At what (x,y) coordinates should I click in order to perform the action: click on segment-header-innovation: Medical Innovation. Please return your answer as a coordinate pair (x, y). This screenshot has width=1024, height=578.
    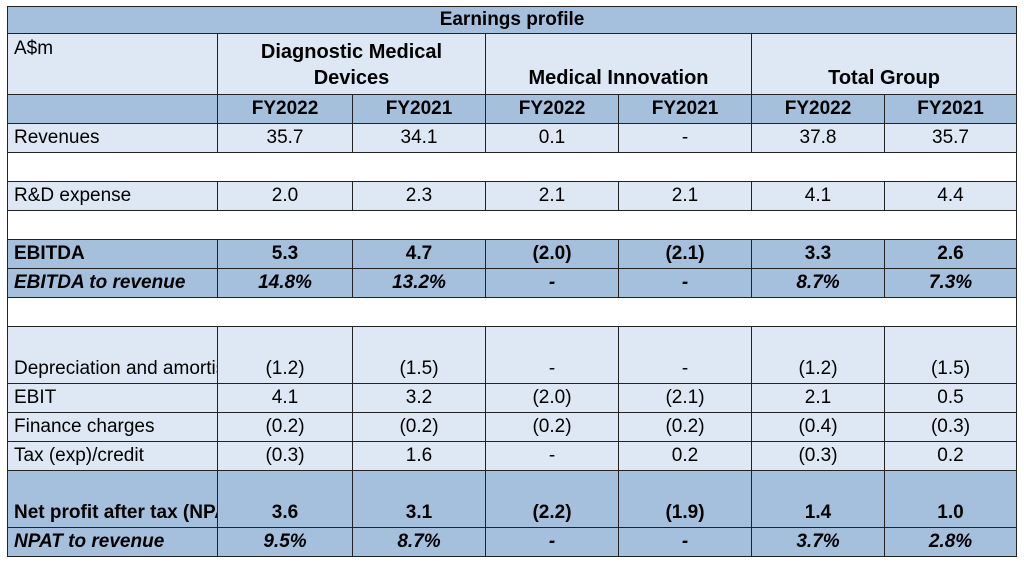
    Looking at the image, I should click on (618, 64).